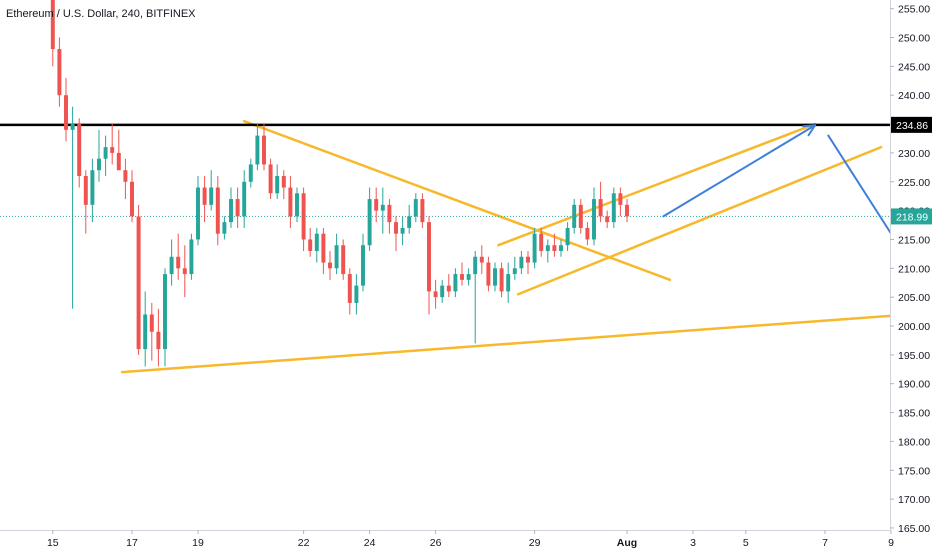 This screenshot has width=932, height=555. Describe the element at coordinates (914, 67) in the screenshot. I see `price-tick-label: 245.00` at that location.